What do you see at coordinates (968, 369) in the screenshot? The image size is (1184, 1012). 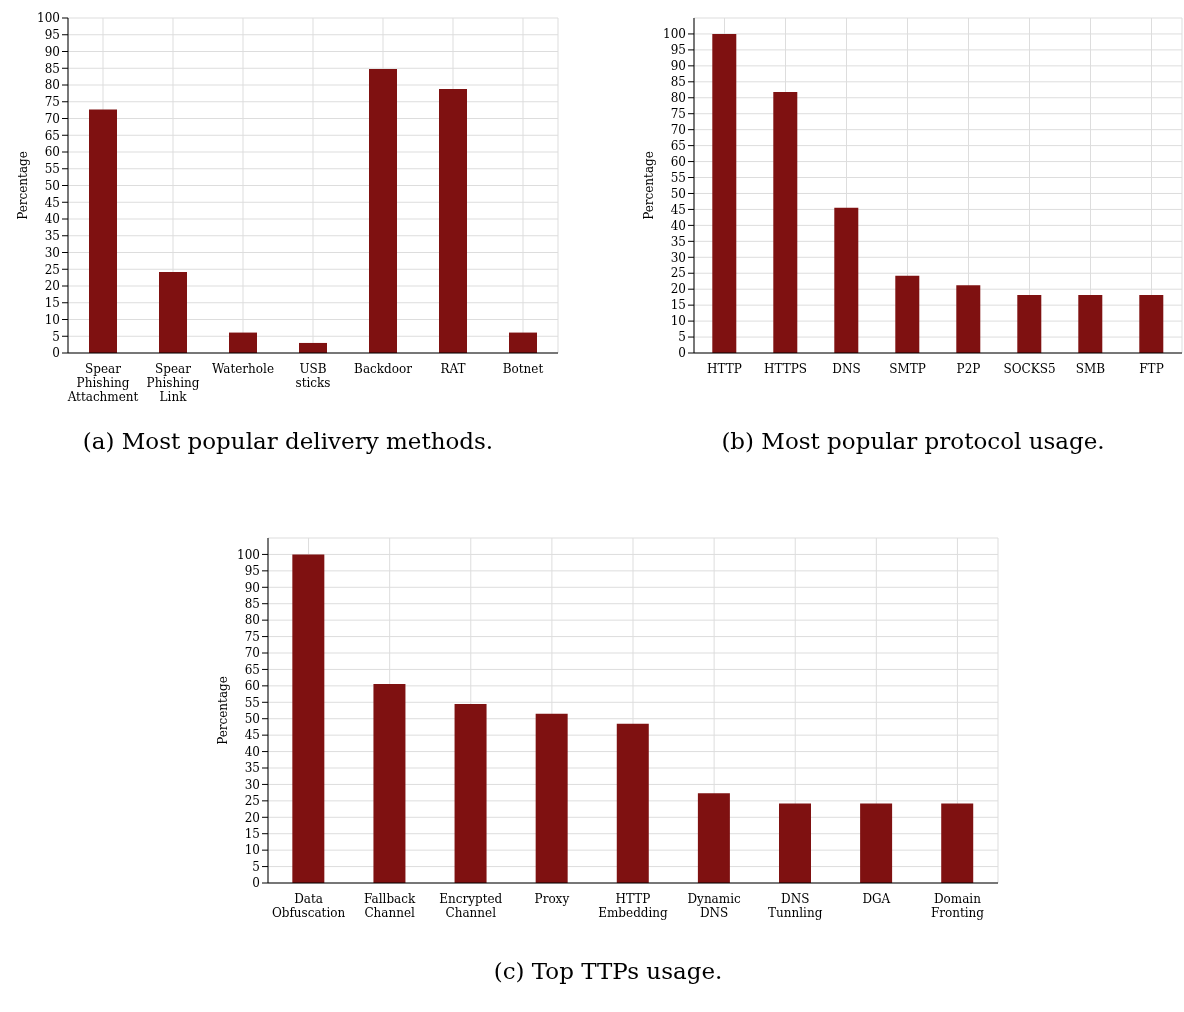 I see `x-tick-label: P2P` at bounding box center [968, 369].